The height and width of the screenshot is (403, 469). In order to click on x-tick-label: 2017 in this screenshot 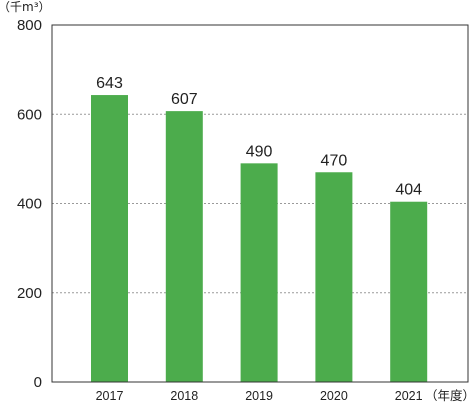, I will do `click(110, 396)`.